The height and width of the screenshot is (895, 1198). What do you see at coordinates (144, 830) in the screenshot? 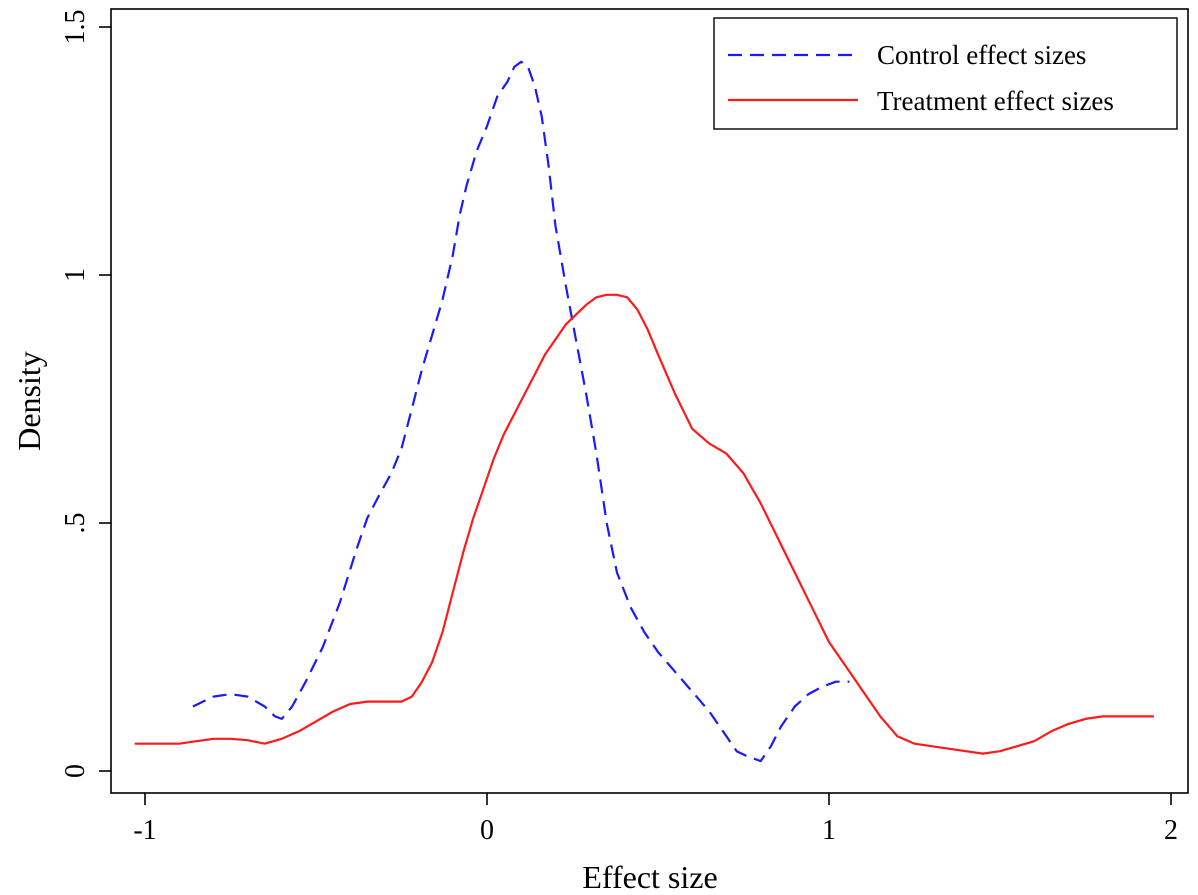
I see `x-tick-label: -1` at bounding box center [144, 830].